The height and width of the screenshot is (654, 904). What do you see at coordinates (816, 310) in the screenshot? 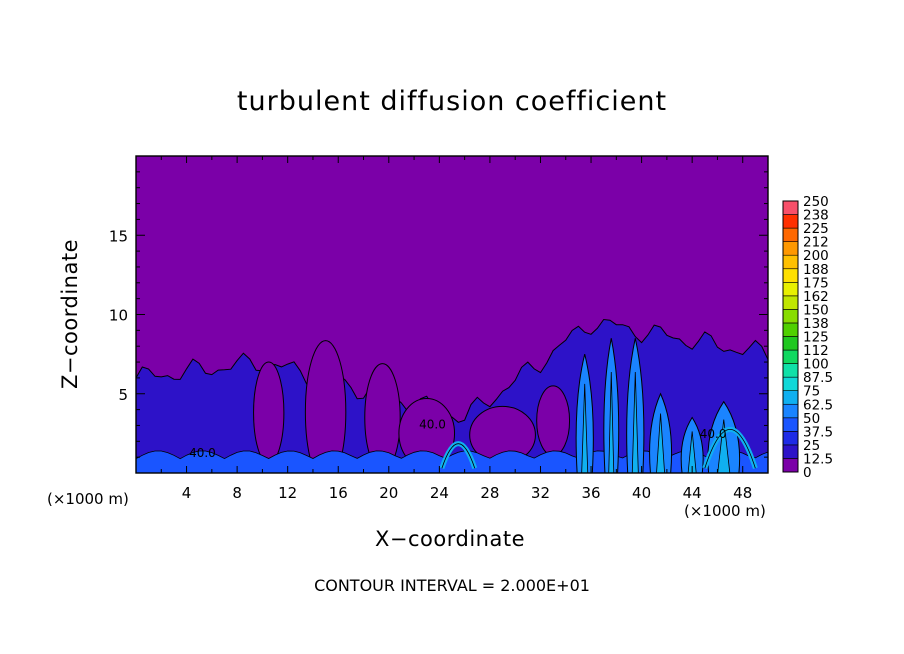
I see `colorbar-label: 150` at bounding box center [816, 310].